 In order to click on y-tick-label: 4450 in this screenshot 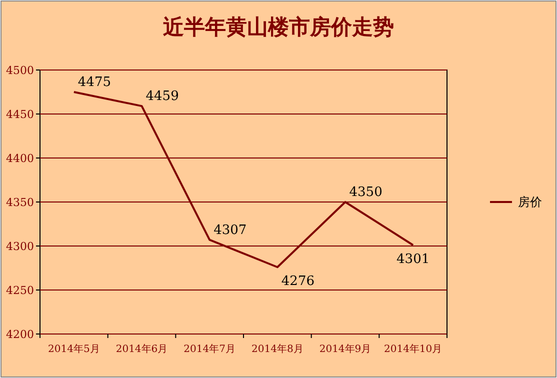, I will do `click(20, 114)`.